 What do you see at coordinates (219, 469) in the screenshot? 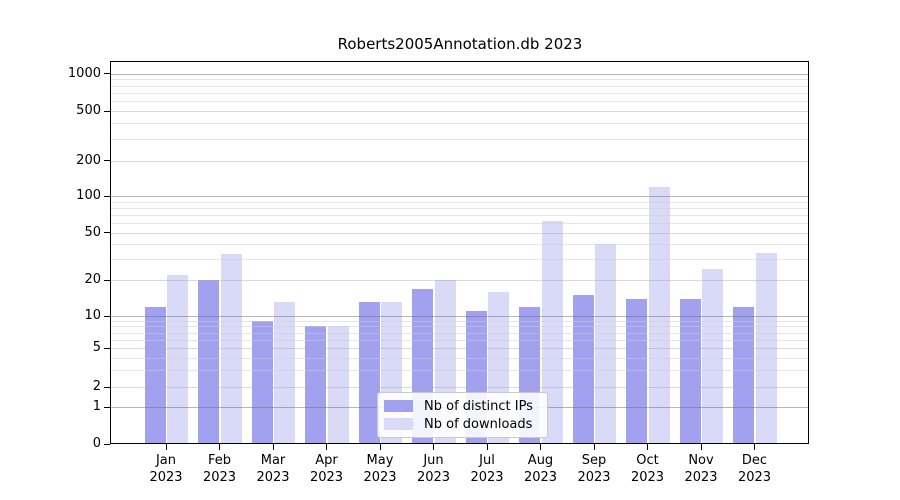
I see `x-tick-label: Feb 2023` at bounding box center [219, 469].